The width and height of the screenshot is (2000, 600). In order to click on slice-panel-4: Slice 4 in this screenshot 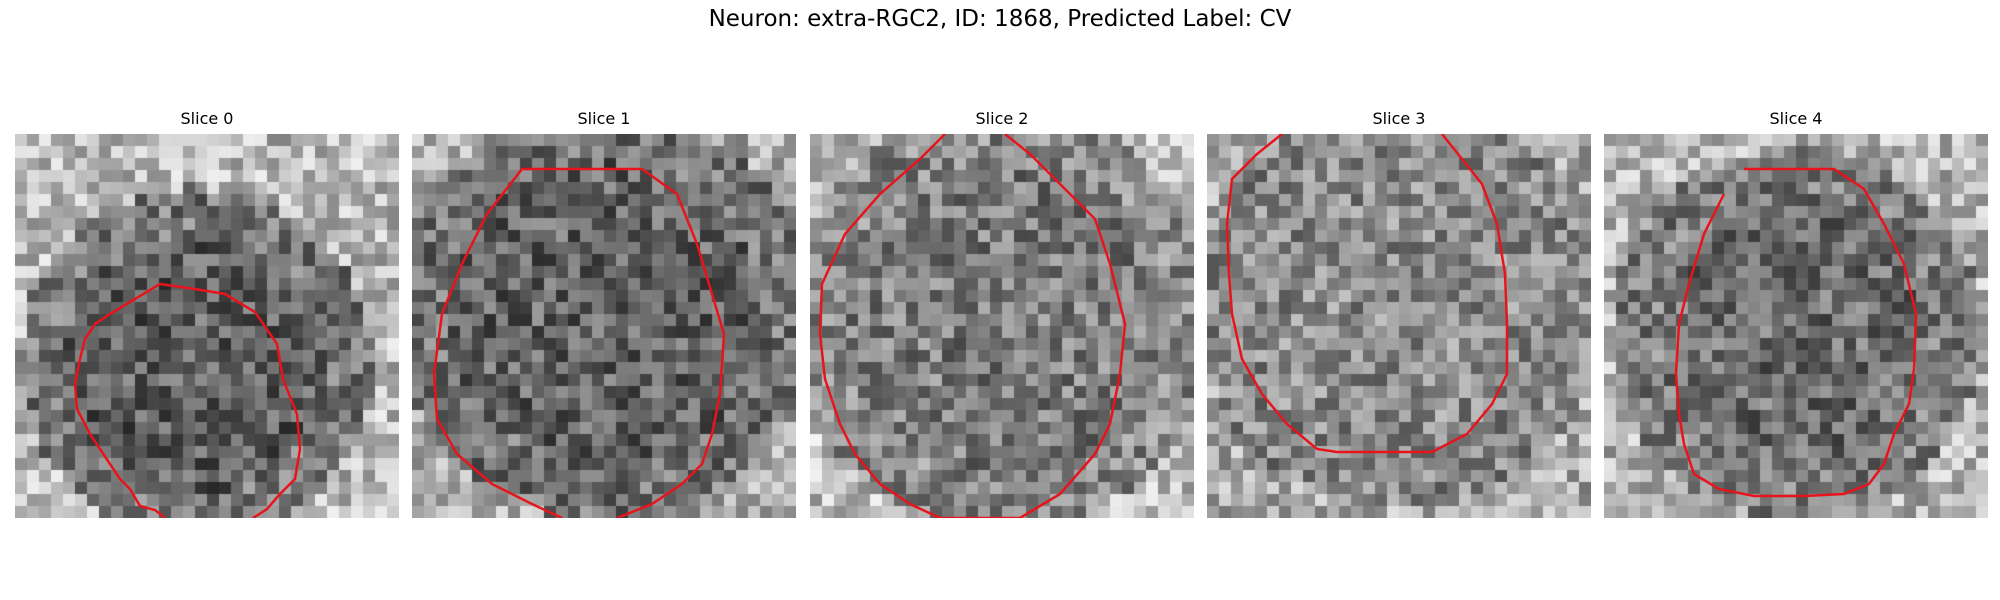, I will do `click(1796, 313)`.